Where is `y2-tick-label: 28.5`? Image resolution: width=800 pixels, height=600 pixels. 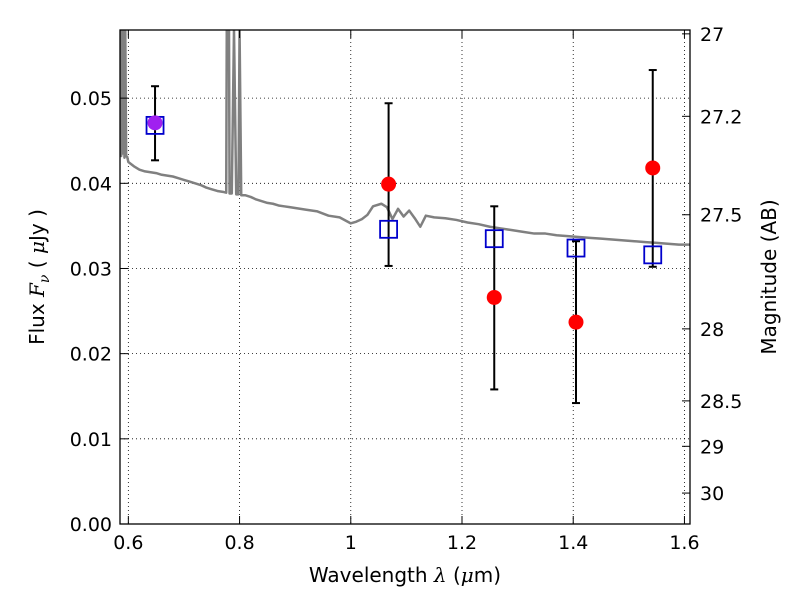
y2-tick-label: 28.5 is located at coordinates (721, 402).